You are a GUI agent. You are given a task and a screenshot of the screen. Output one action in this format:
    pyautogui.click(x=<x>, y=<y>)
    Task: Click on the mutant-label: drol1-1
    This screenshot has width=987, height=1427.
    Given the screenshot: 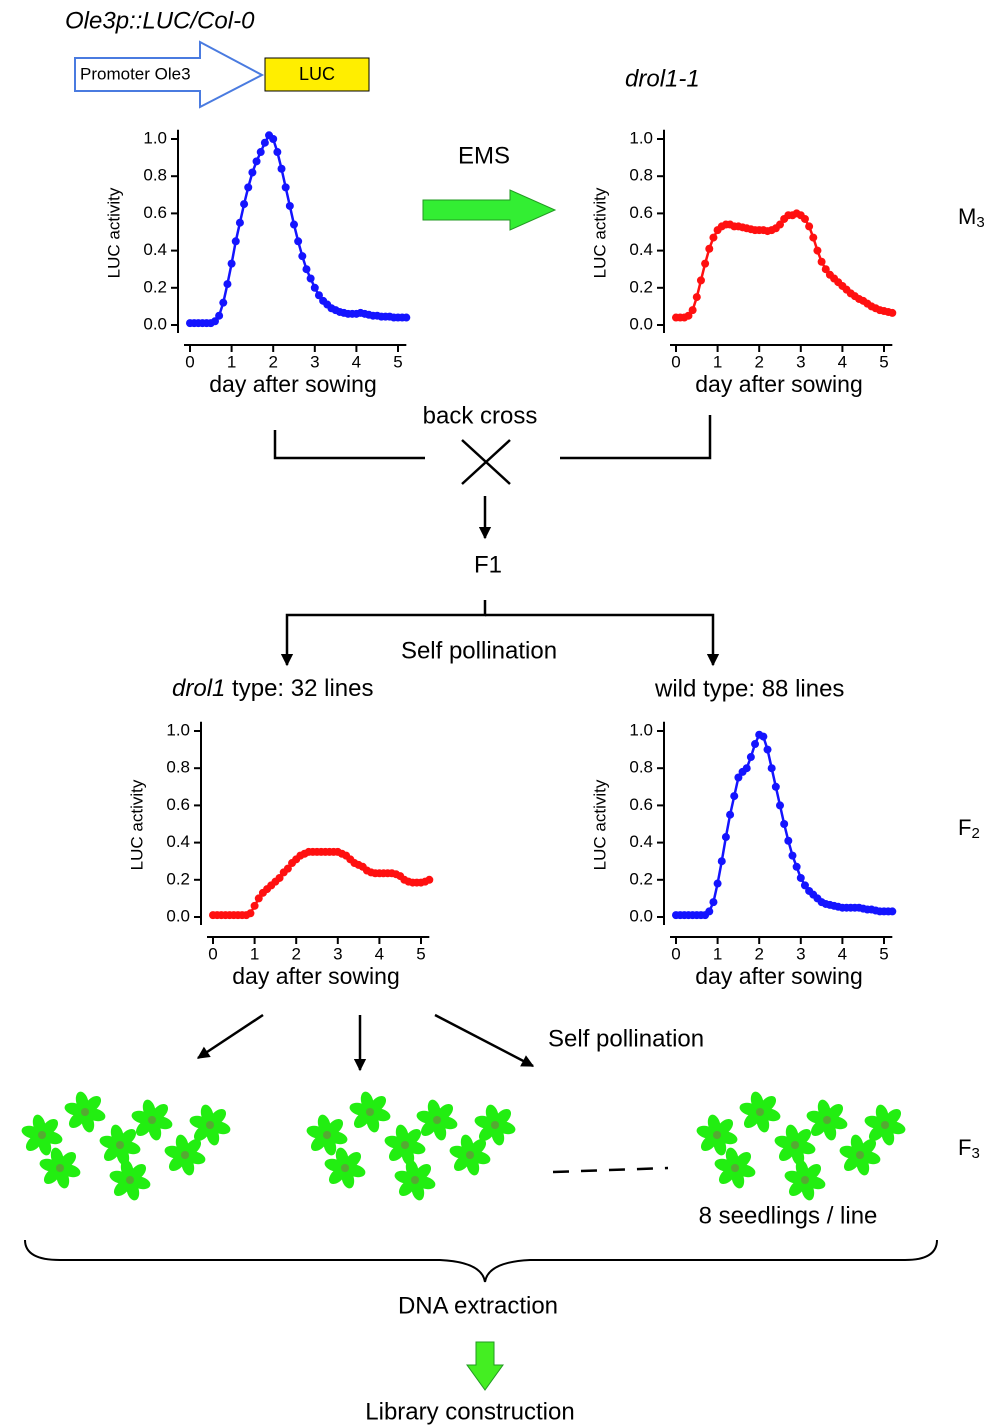 What is the action you would take?
    pyautogui.click(x=662, y=78)
    